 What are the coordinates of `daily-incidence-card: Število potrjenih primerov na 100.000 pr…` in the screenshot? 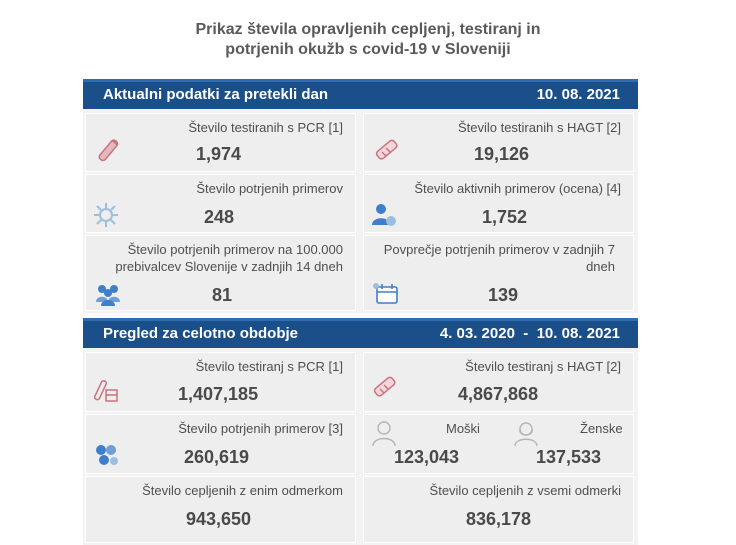 It's located at (220, 273).